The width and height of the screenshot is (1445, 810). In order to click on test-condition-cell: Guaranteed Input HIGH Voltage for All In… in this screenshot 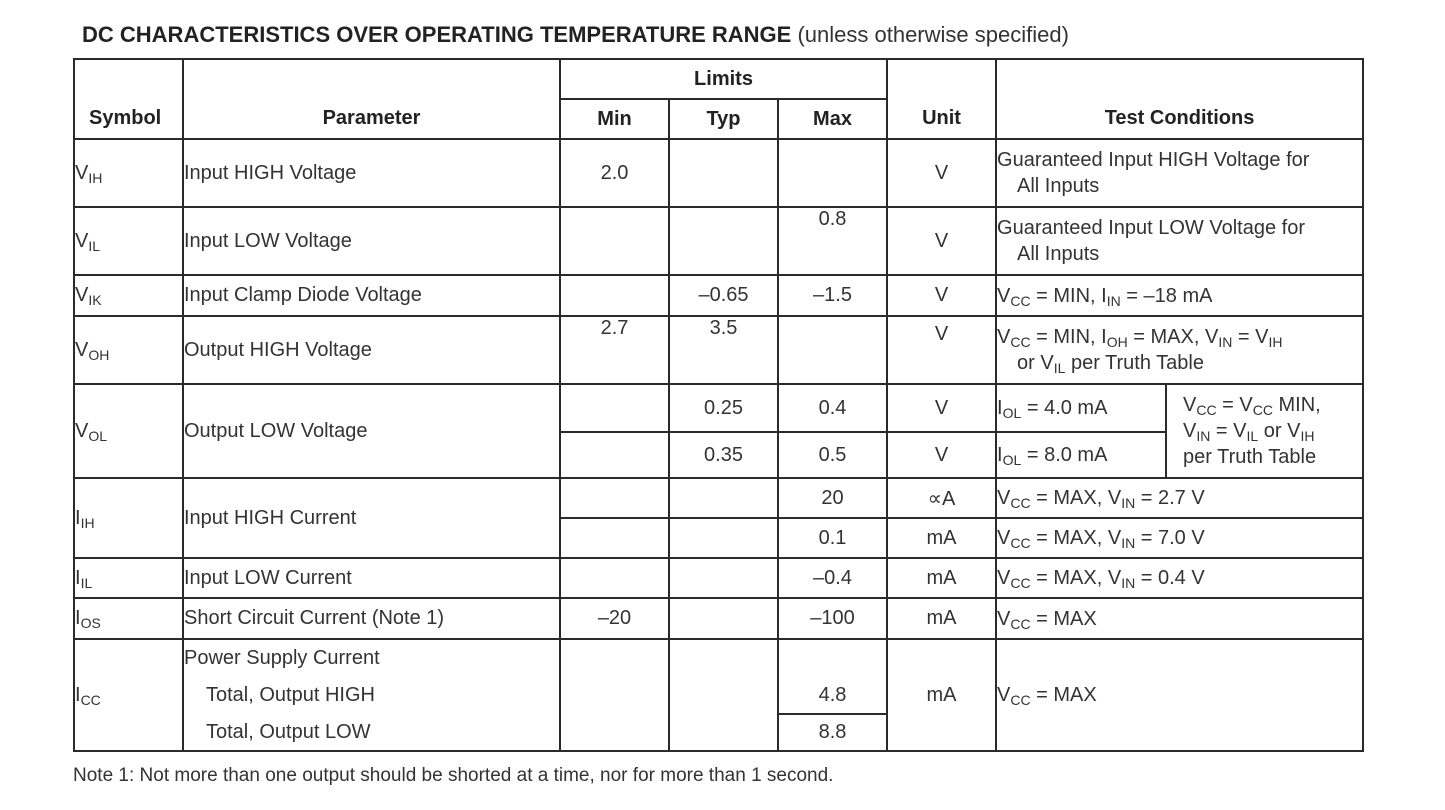, I will do `click(1180, 173)`.